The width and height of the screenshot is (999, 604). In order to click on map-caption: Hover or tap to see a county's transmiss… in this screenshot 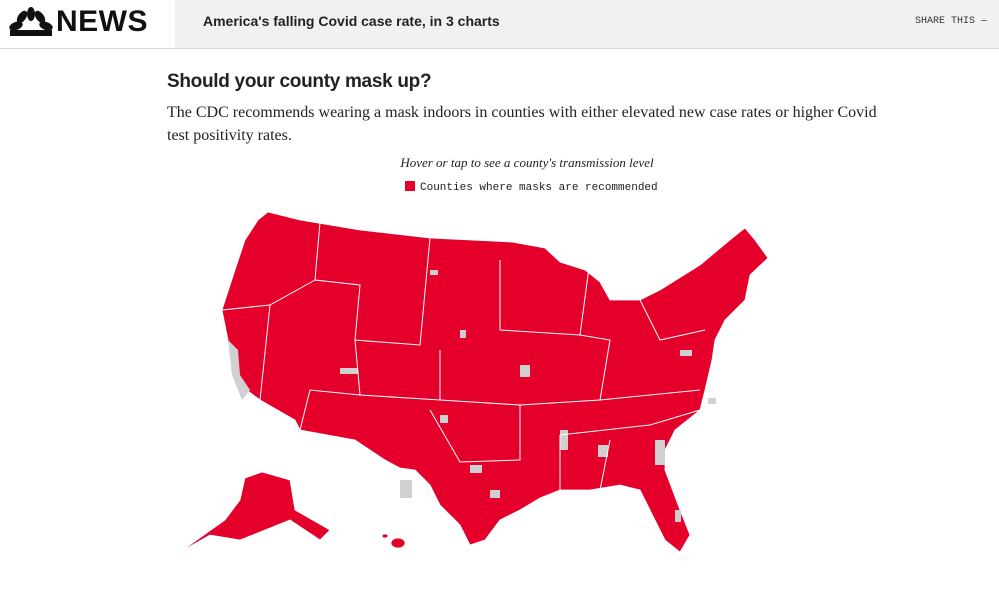, I will do `click(527, 162)`.